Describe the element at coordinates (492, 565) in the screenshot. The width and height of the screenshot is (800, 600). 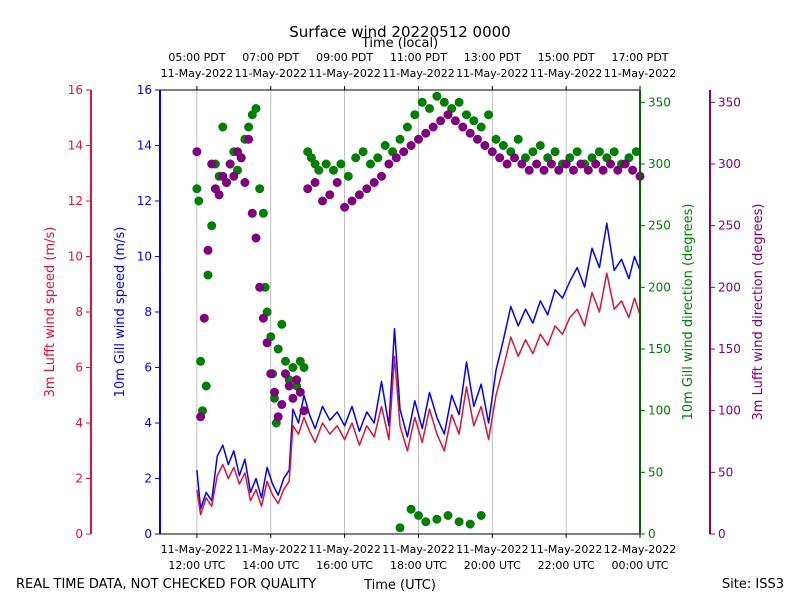
I see `x-tick-label-time: 20:00 UTC` at that location.